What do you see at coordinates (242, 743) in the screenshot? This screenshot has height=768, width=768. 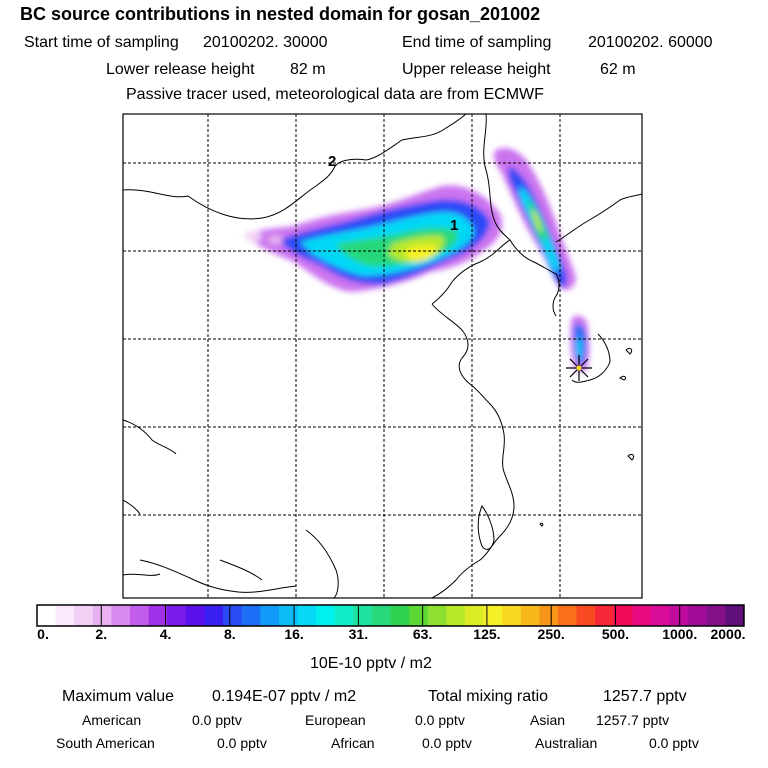 I see `south-american-value: 0.0 pptv` at bounding box center [242, 743].